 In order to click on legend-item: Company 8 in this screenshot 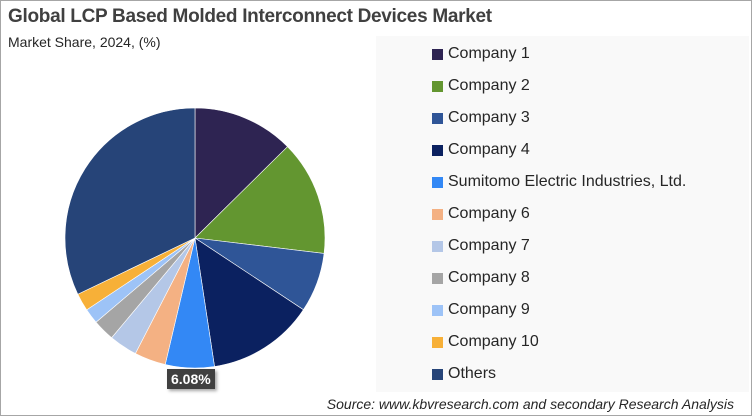, I will do `click(559, 278)`.